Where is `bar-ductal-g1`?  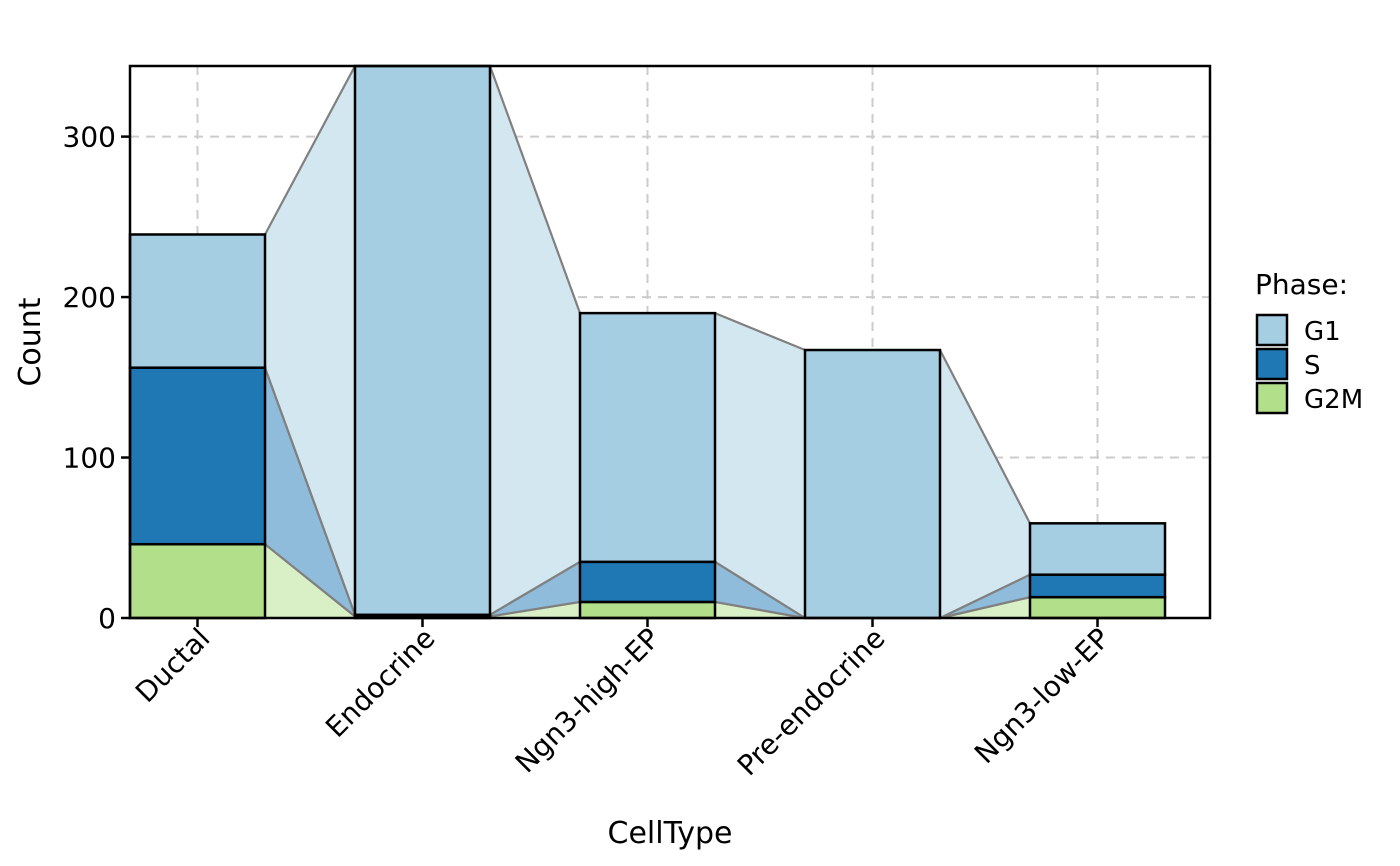
bar-ductal-g1 is located at coordinates (197, 301).